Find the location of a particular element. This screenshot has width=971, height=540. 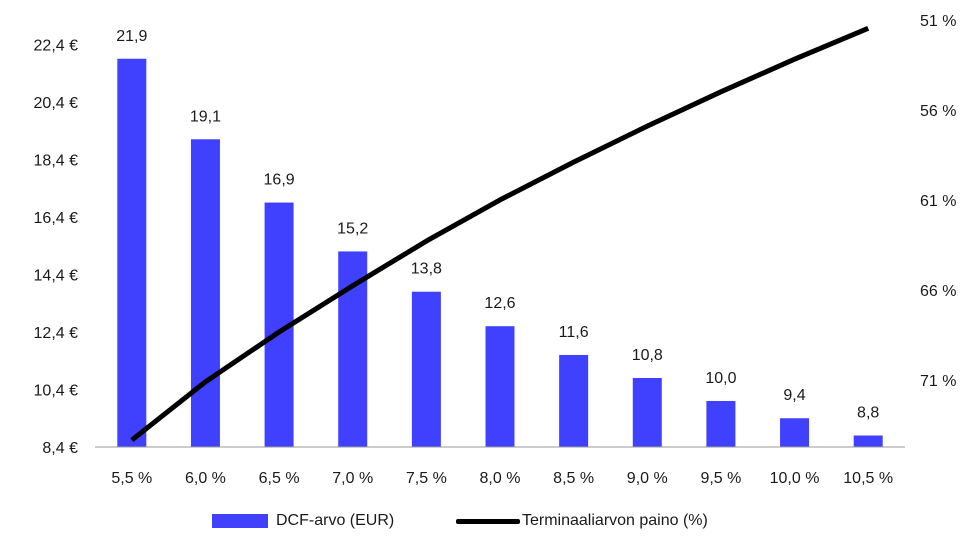

bar-data-label: 10,8 is located at coordinates (647, 355).